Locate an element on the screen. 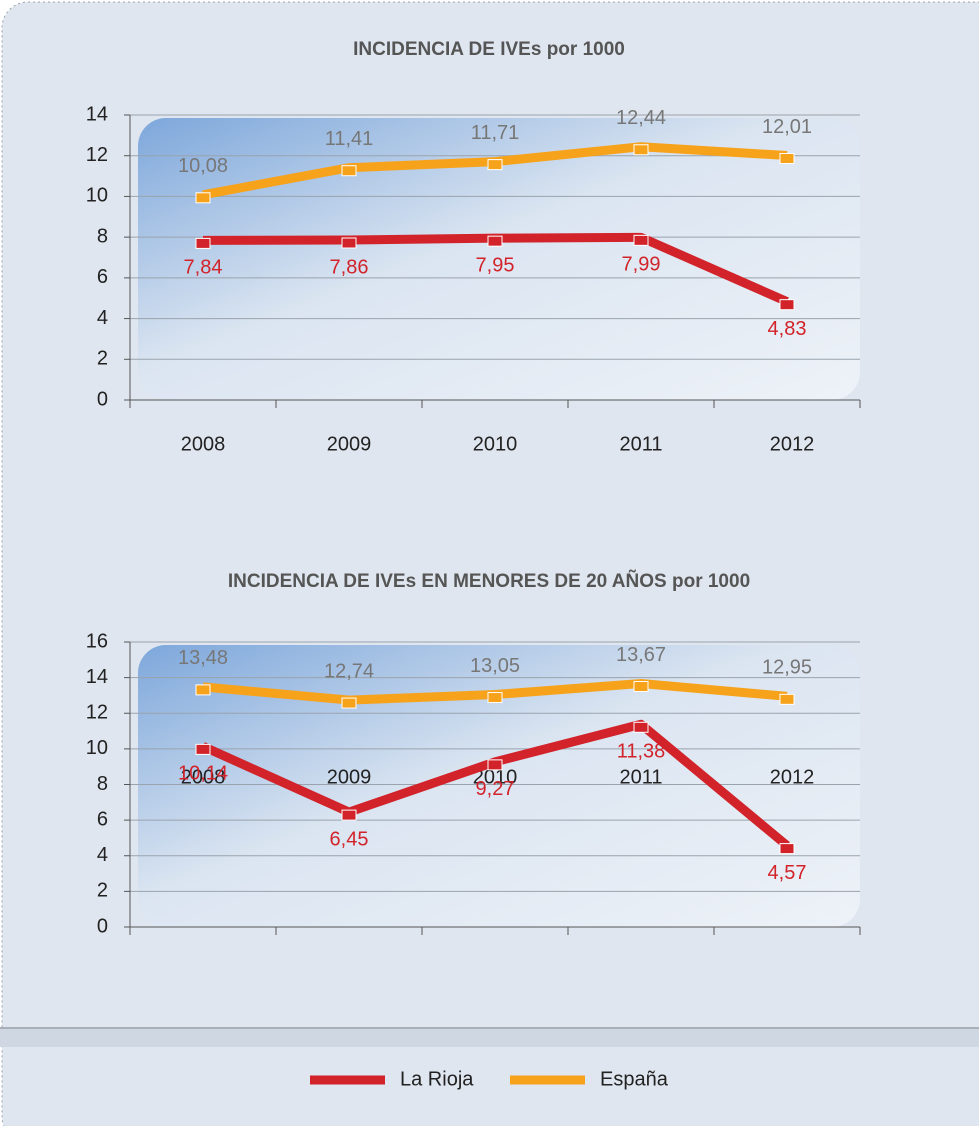  data-label: 13,05 is located at coordinates (495, 666).